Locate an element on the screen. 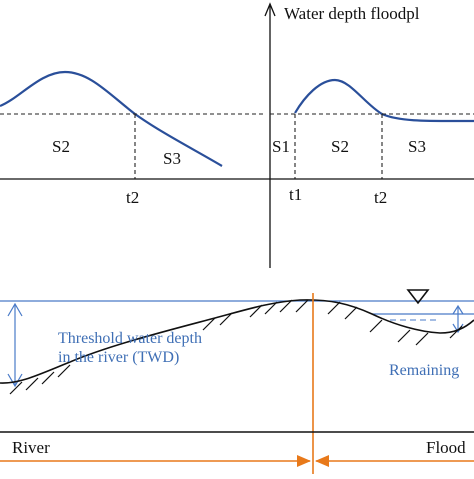 Image resolution: width=474 pixels, height=479 pixels. twd-arrow-down-icon is located at coordinates (15, 380).